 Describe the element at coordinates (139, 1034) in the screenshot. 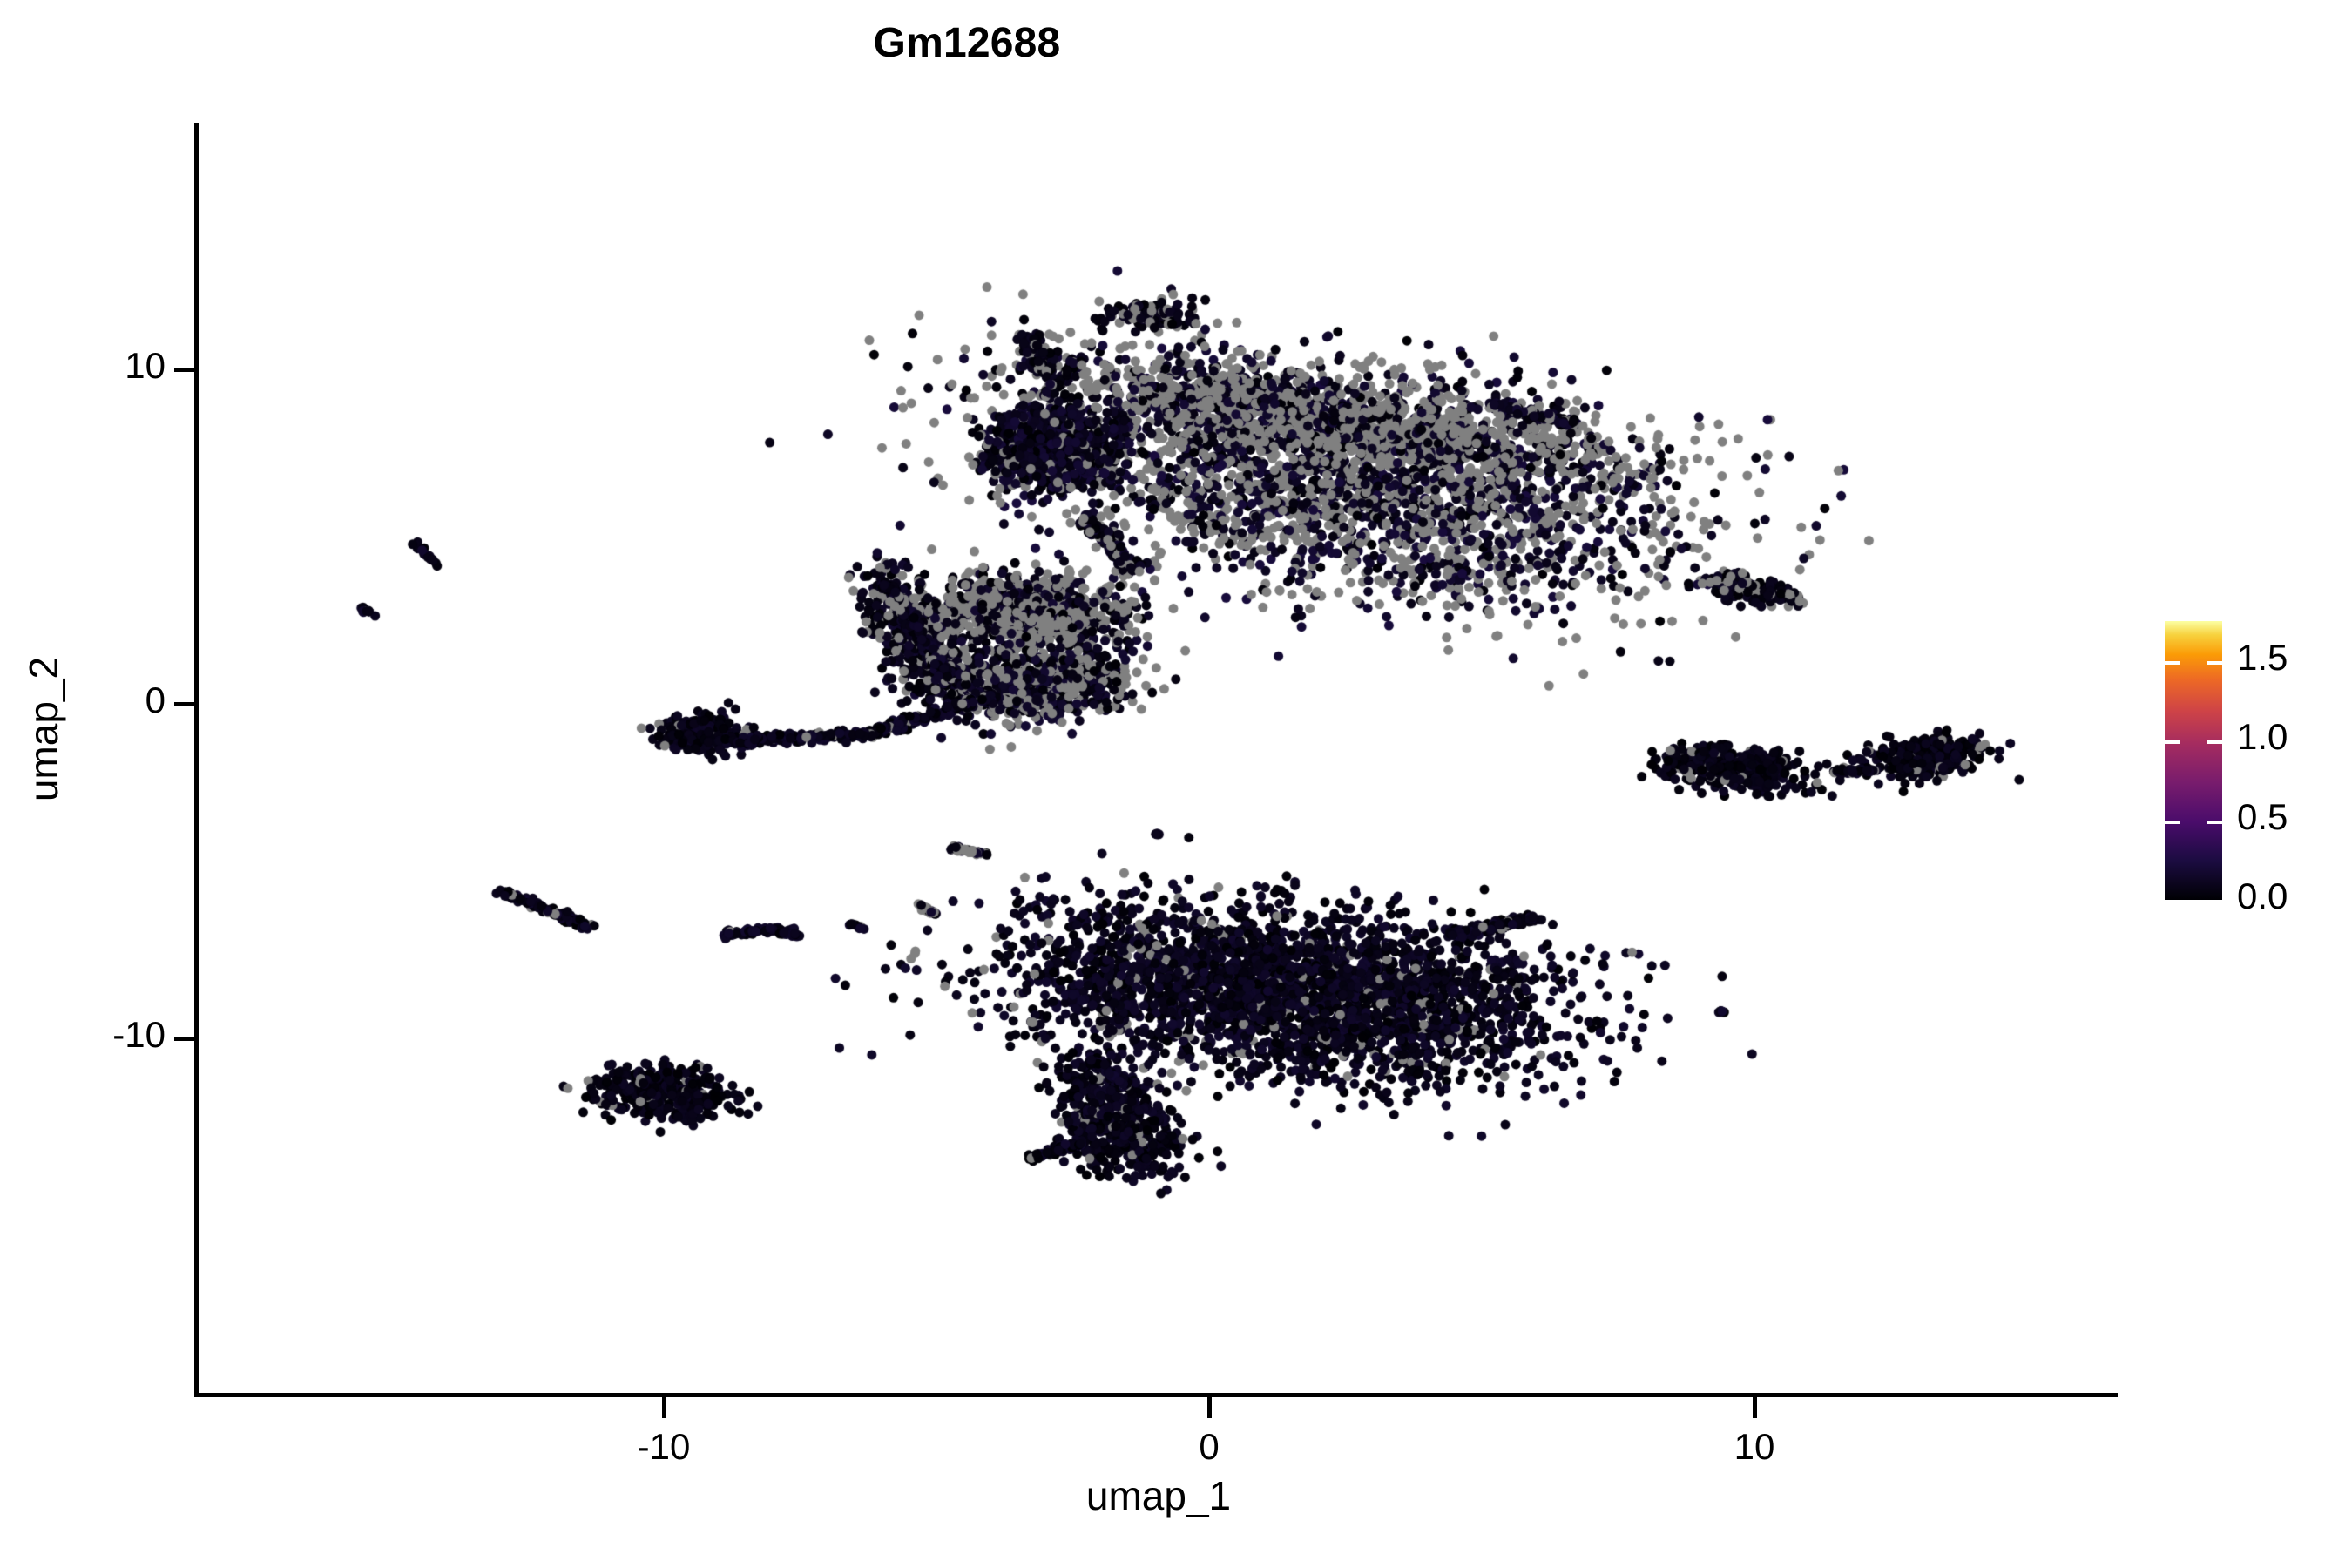

I see `y-tick-label: -10` at that location.